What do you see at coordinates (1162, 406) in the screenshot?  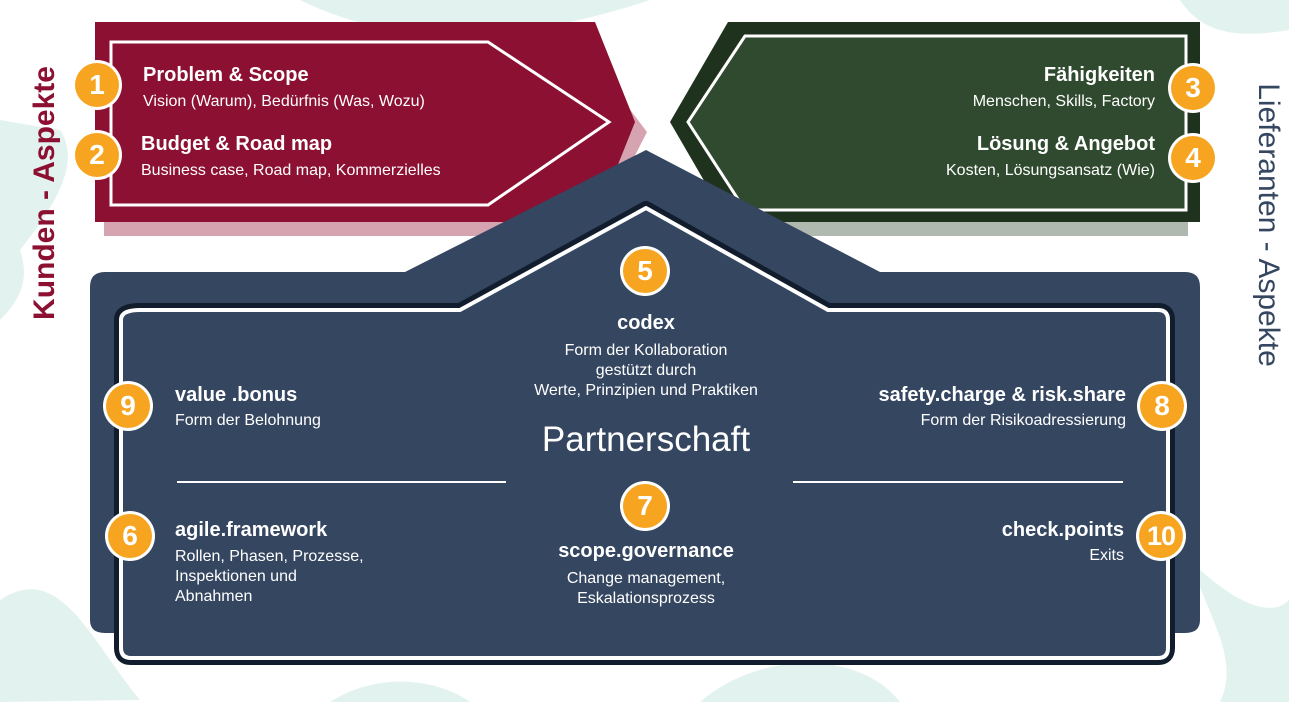 I see `badge-8: 8` at bounding box center [1162, 406].